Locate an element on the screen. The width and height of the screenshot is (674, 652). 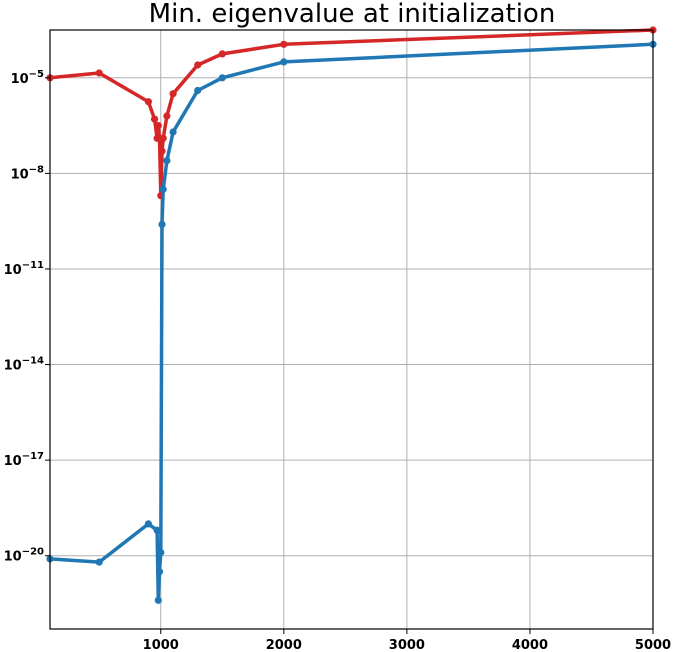
chart-title: Min. eigenvalue at initialization is located at coordinates (352, 14).